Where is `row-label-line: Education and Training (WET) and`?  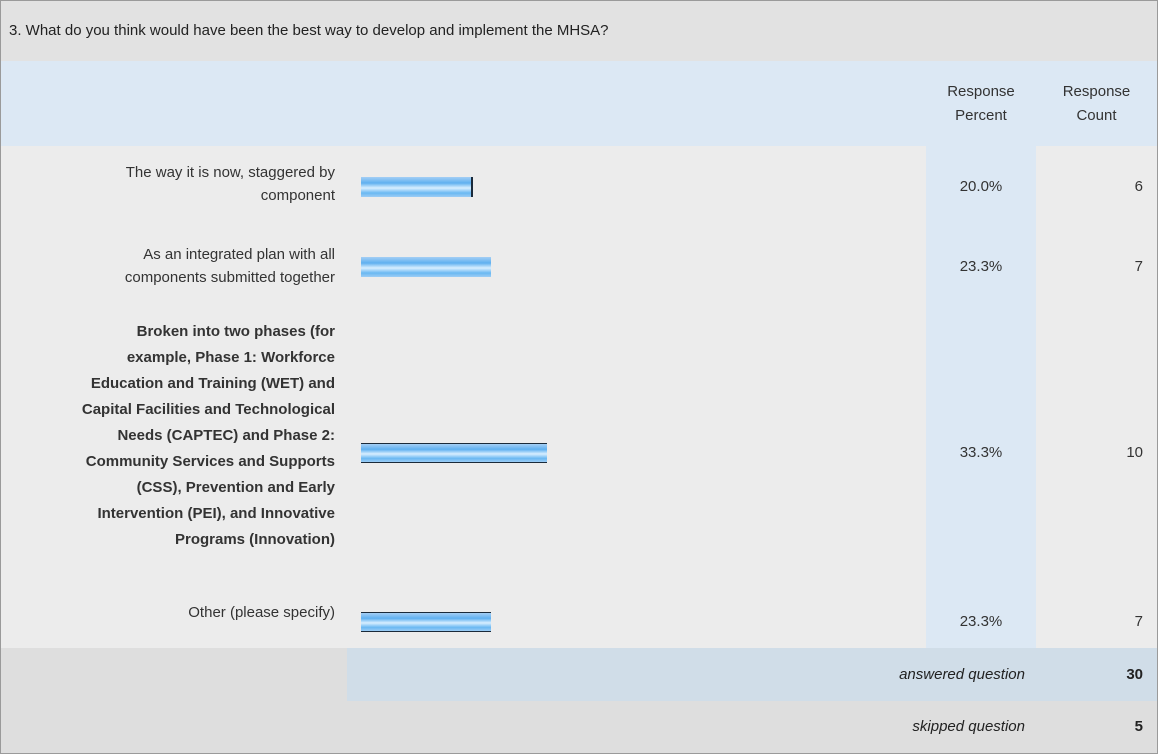
row-label-line: Education and Training (WET) and is located at coordinates (212, 383).